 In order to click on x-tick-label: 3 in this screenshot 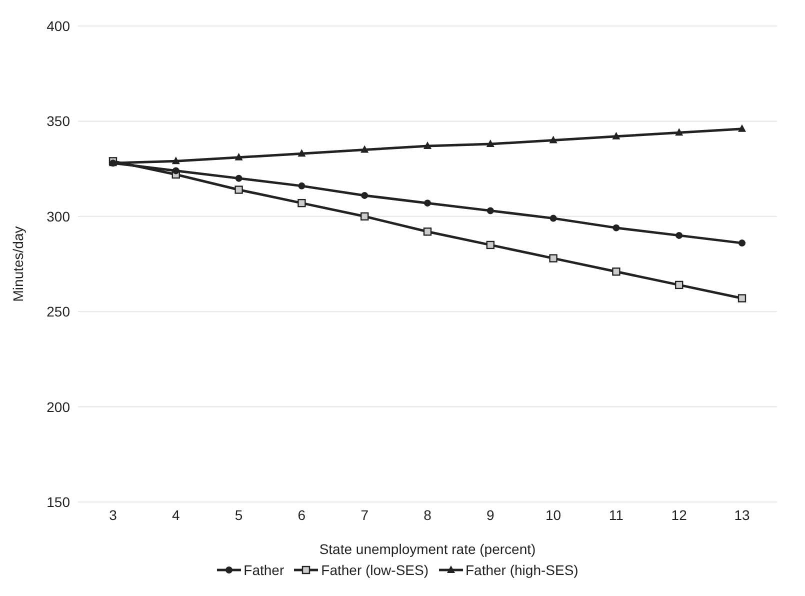, I will do `click(113, 514)`.